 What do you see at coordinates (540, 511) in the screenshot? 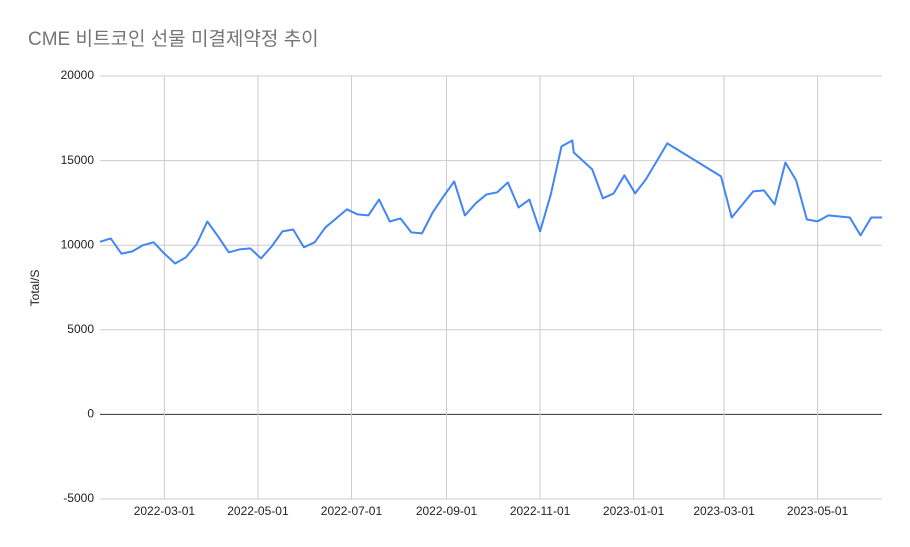
I see `x-tick-label: 2022-11-01` at bounding box center [540, 511].